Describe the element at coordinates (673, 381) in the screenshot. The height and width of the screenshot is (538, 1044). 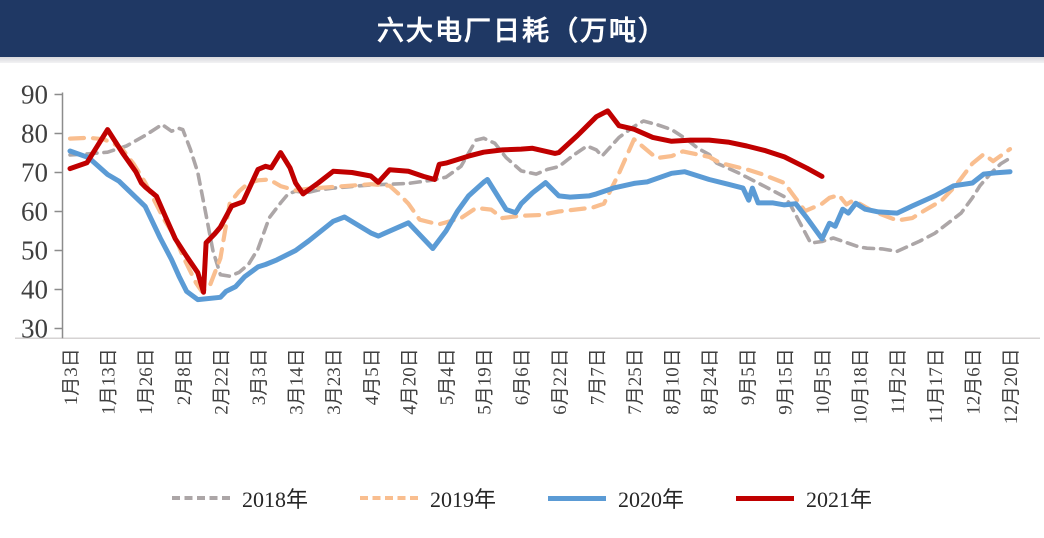
I see `x-tick-label: 8月10日` at that location.